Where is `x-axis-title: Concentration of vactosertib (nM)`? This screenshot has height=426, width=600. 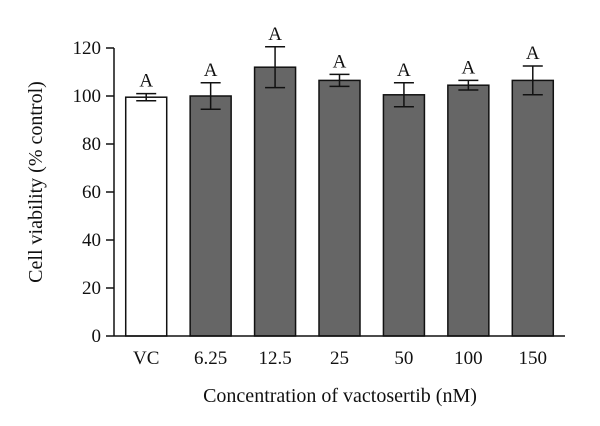
x-axis-title: Concentration of vactosertib (nM) is located at coordinates (340, 396).